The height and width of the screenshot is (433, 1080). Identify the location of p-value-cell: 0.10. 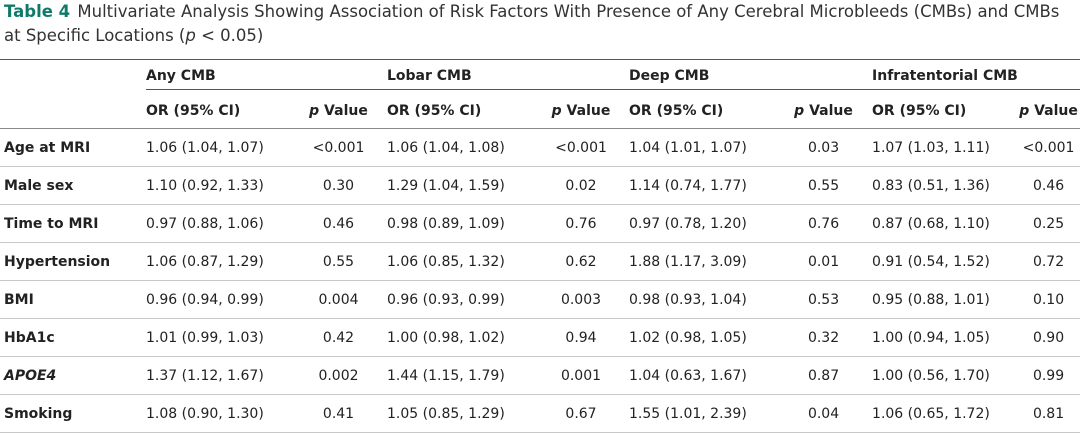
(1048, 299).